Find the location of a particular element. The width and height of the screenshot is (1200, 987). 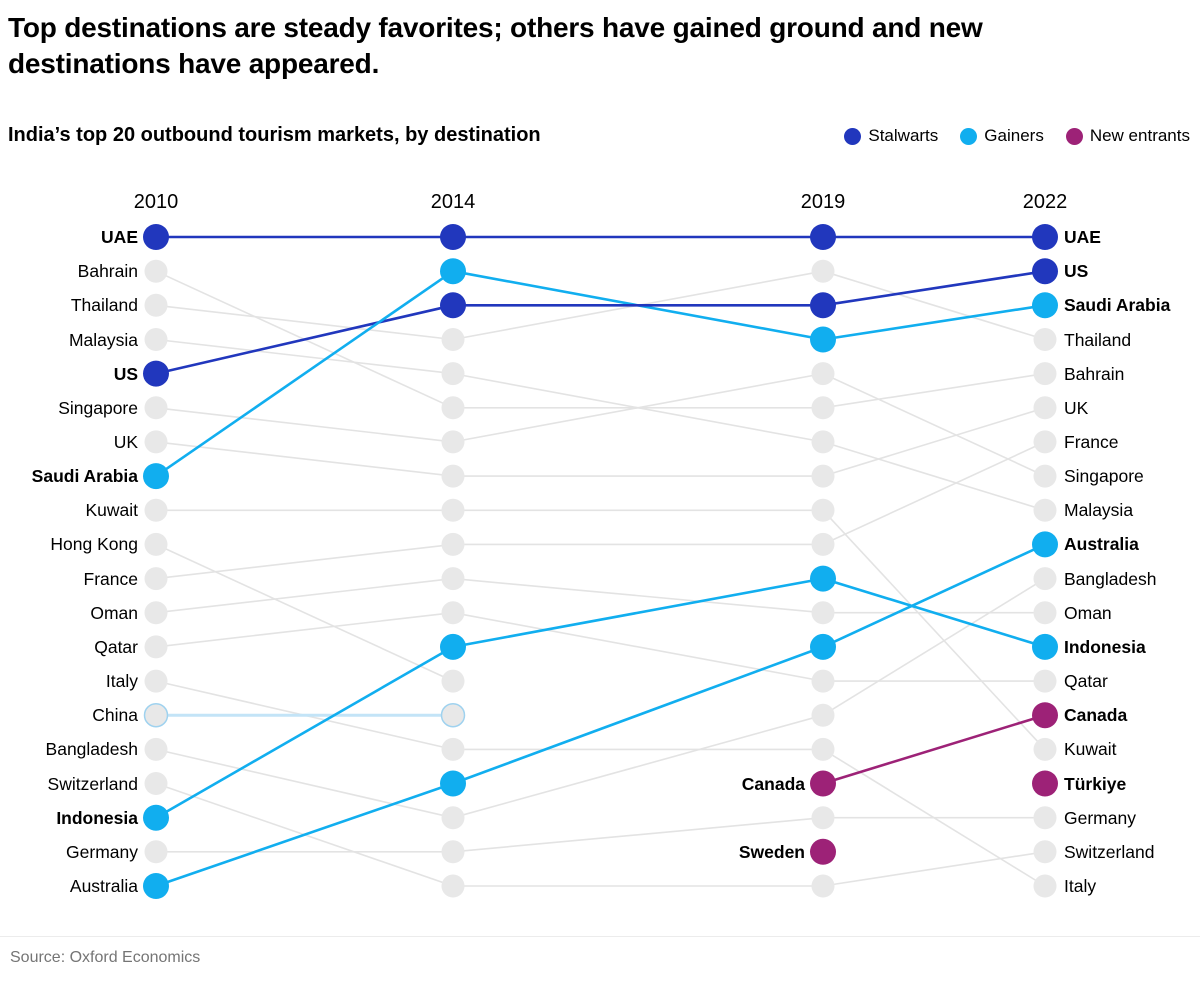

rank-dot-2019-uae is located at coordinates (823, 237).